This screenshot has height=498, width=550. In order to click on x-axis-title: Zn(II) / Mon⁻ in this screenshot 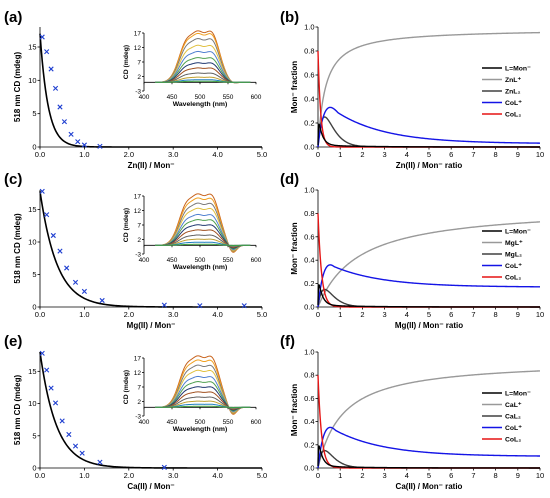, I will do `click(151, 165)`.